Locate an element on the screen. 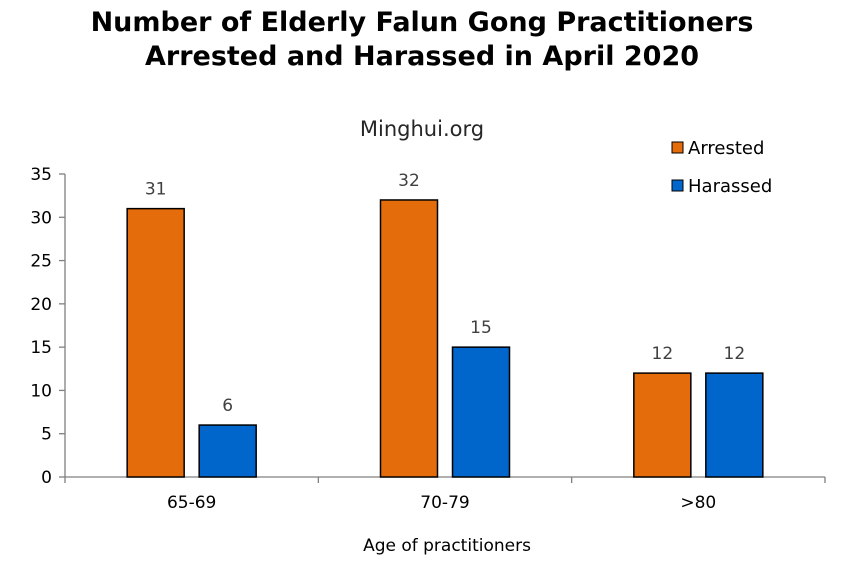 Image resolution: width=862 pixels, height=583 pixels. y-tick-label: 30 is located at coordinates (41, 218).